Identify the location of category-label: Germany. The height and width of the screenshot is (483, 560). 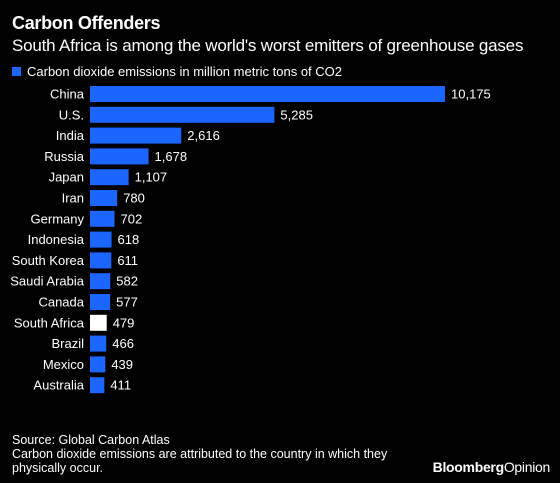
(58, 218).